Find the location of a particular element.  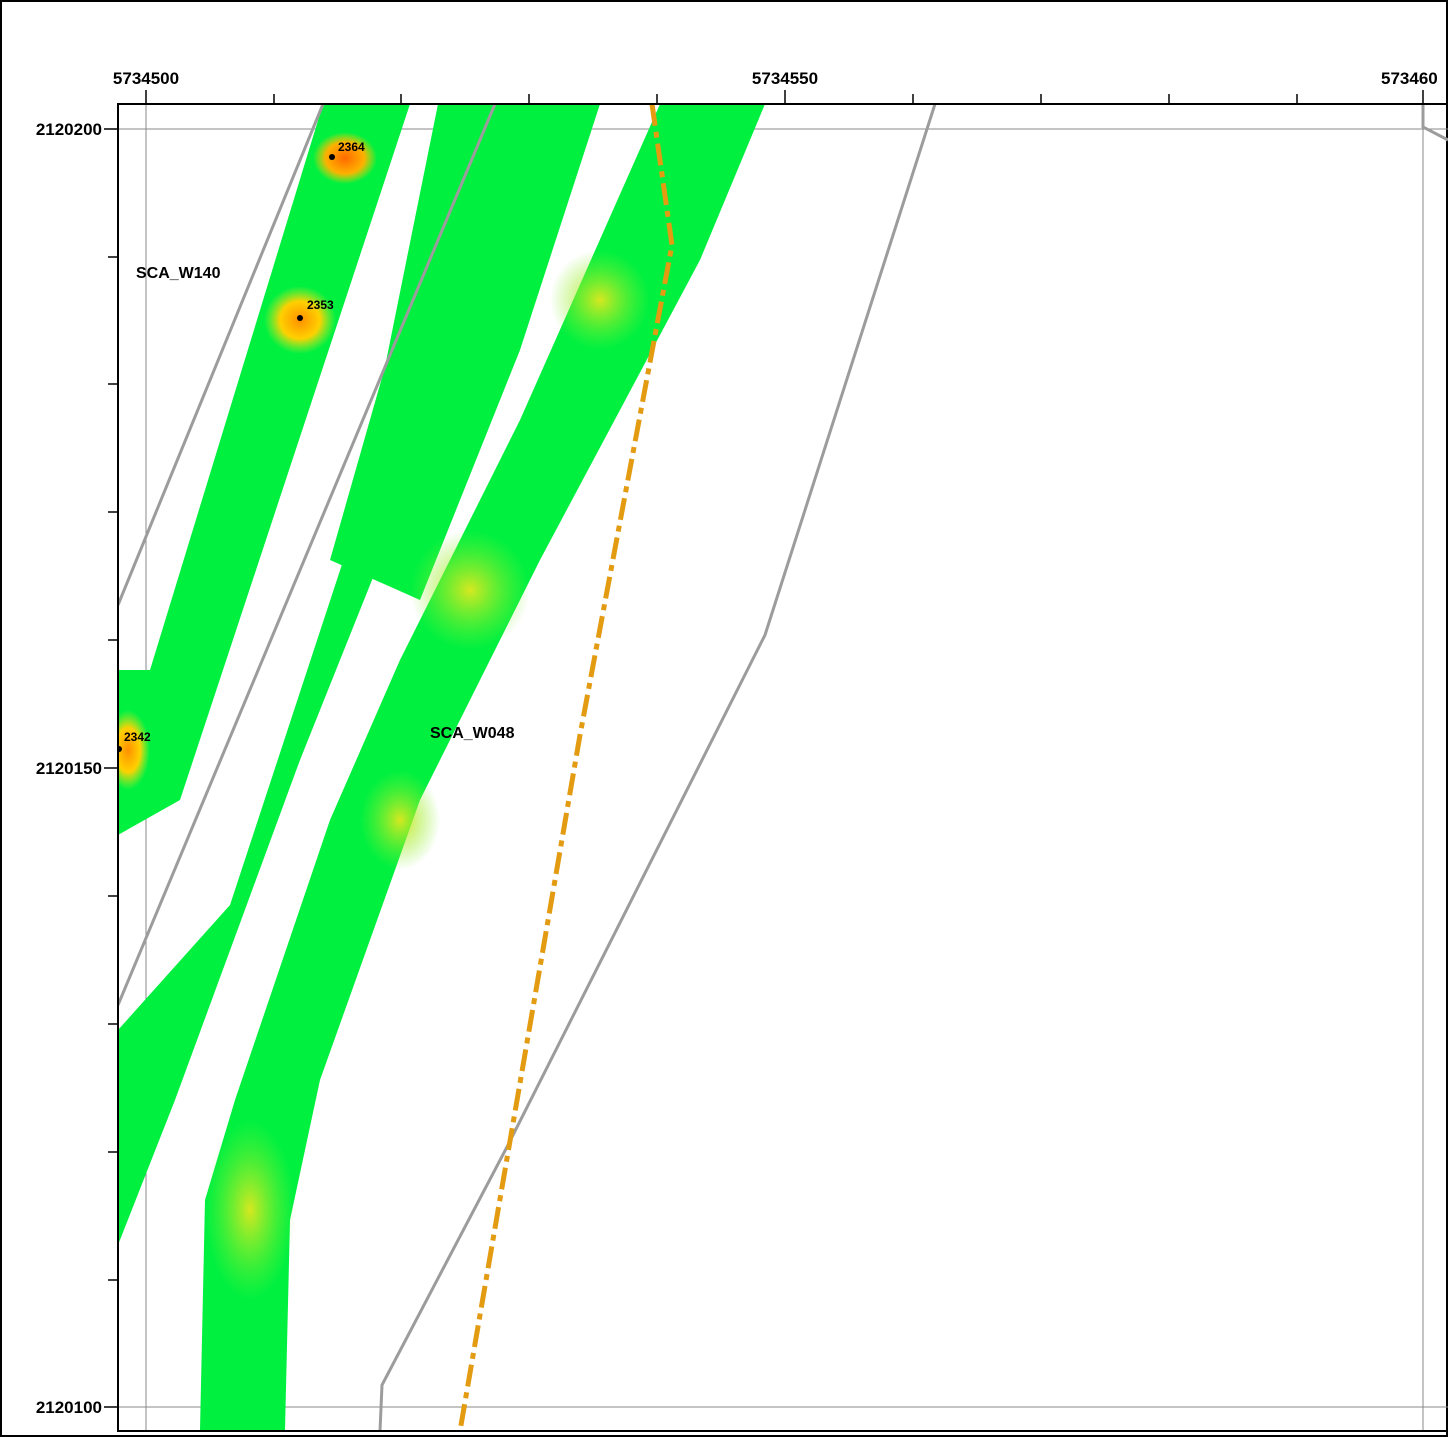

spot-markers is located at coordinates (226, 453).